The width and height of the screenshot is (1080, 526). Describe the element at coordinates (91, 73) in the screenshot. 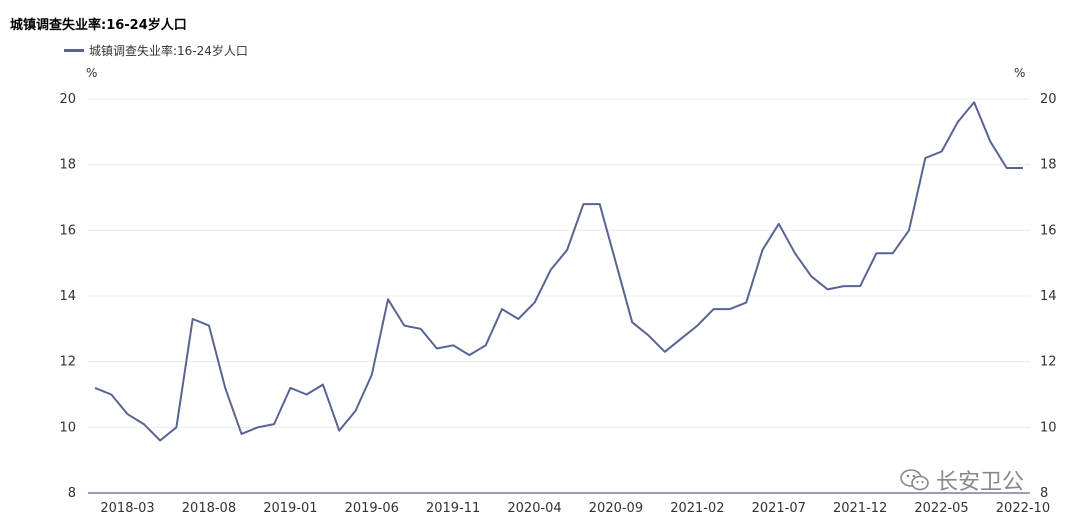

I see `y-axis-unit: %` at that location.